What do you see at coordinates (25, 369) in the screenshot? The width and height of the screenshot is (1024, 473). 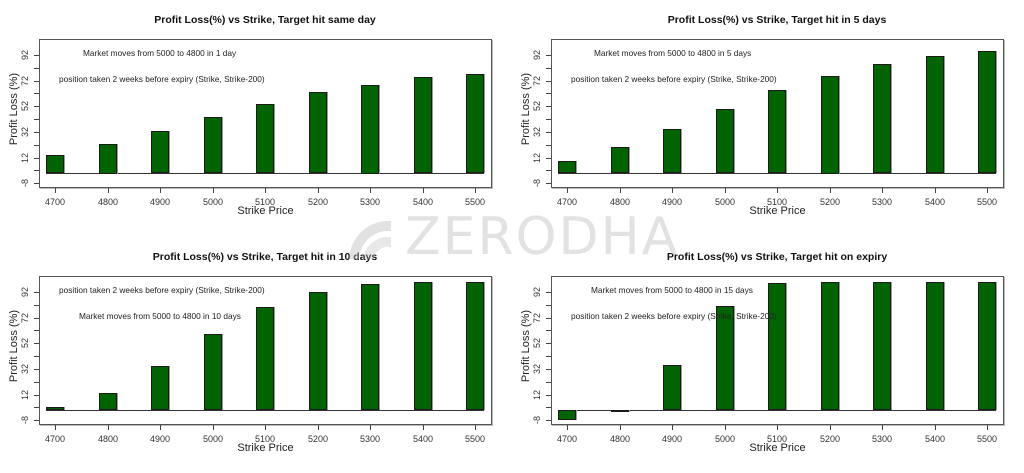 I see `y-axis-tick-label: 32` at bounding box center [25, 369].